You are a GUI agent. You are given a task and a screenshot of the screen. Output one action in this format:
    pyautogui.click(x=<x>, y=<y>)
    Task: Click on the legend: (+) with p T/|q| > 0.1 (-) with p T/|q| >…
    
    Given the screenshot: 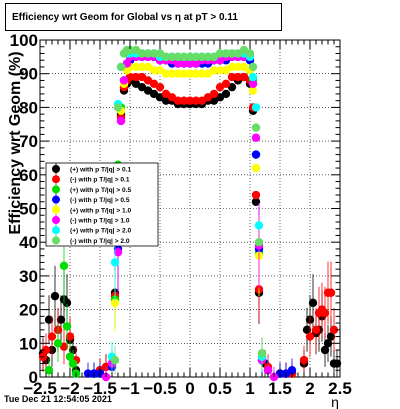 What is the action you would take?
    pyautogui.click(x=102, y=204)
    